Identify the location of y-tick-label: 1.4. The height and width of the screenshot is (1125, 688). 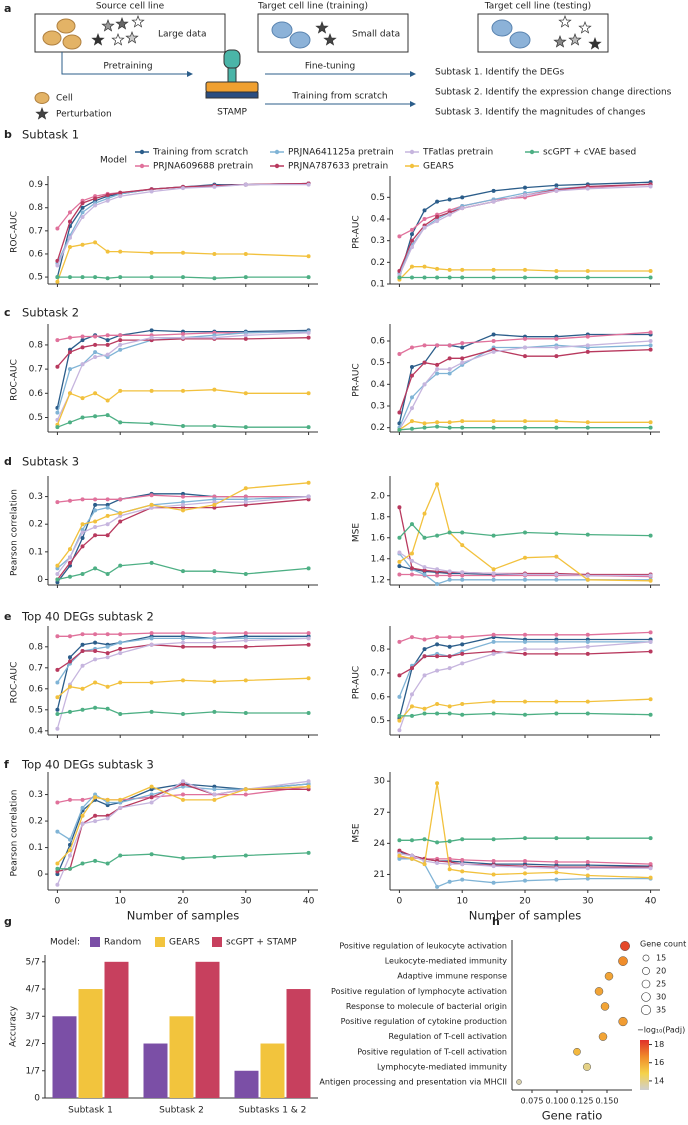
(378, 559).